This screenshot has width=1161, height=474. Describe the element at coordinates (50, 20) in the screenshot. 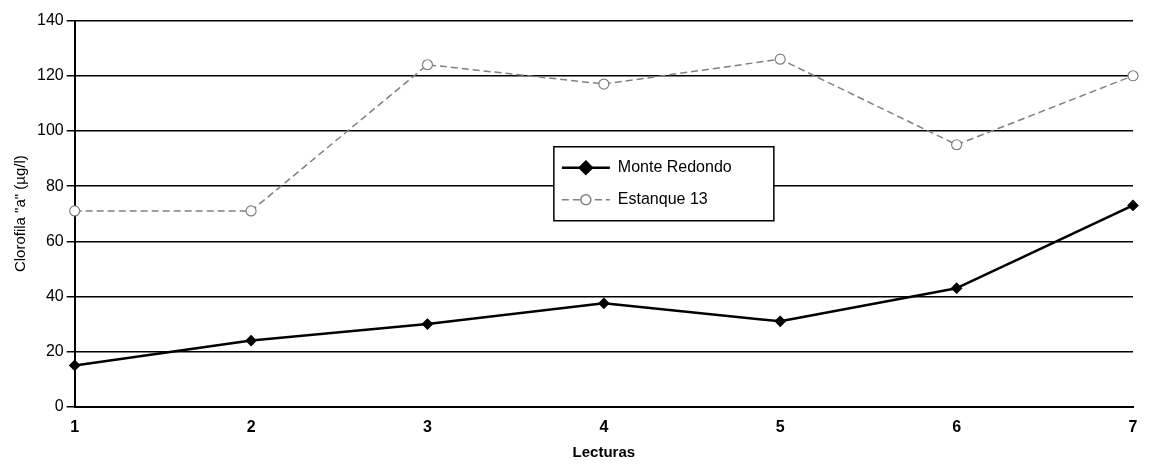

I see `y-tick-label: 140` at that location.